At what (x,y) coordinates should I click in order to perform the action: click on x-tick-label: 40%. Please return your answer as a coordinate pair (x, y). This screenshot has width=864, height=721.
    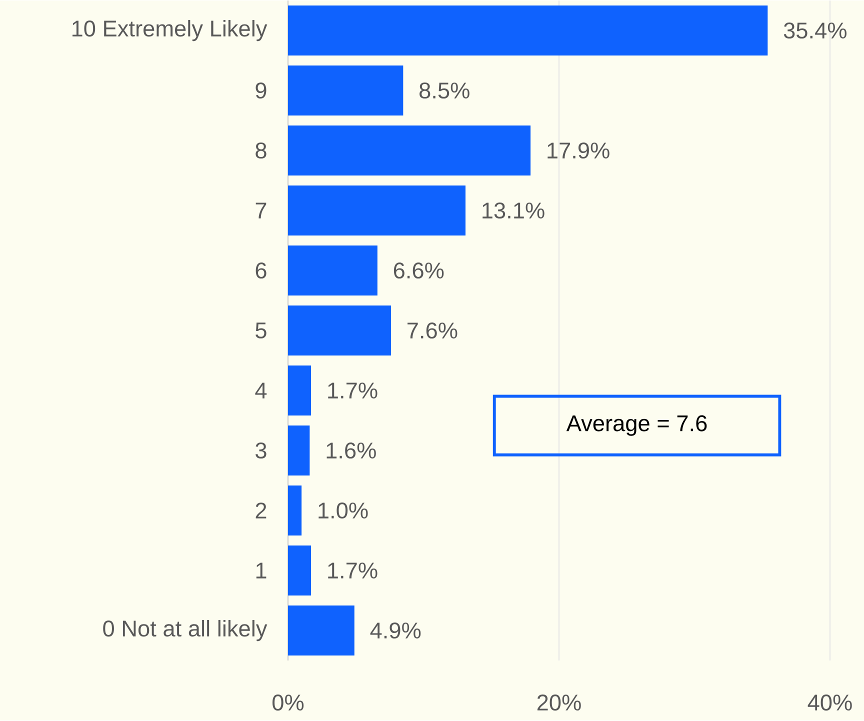
    Looking at the image, I should click on (830, 702).